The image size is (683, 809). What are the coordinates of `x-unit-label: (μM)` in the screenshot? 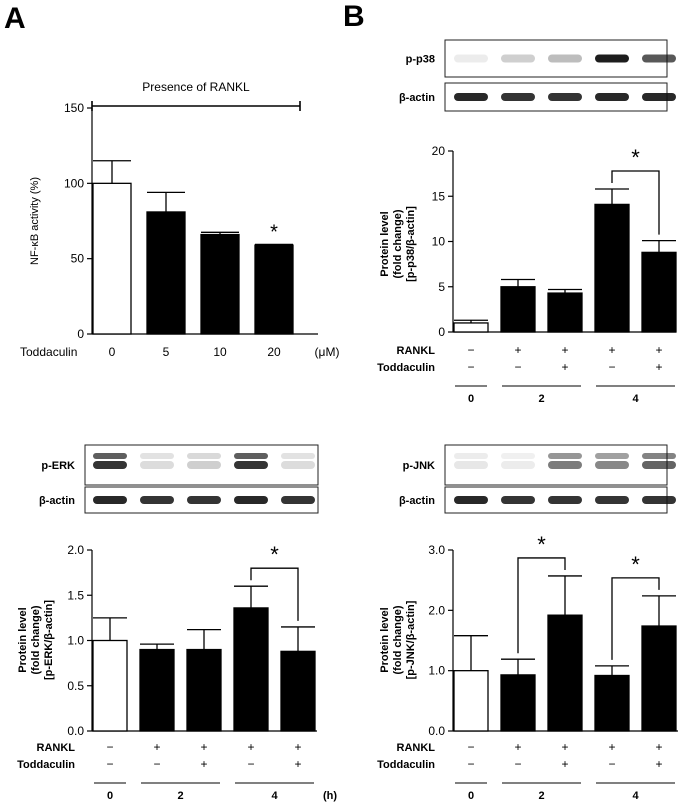 It's located at (327, 352).